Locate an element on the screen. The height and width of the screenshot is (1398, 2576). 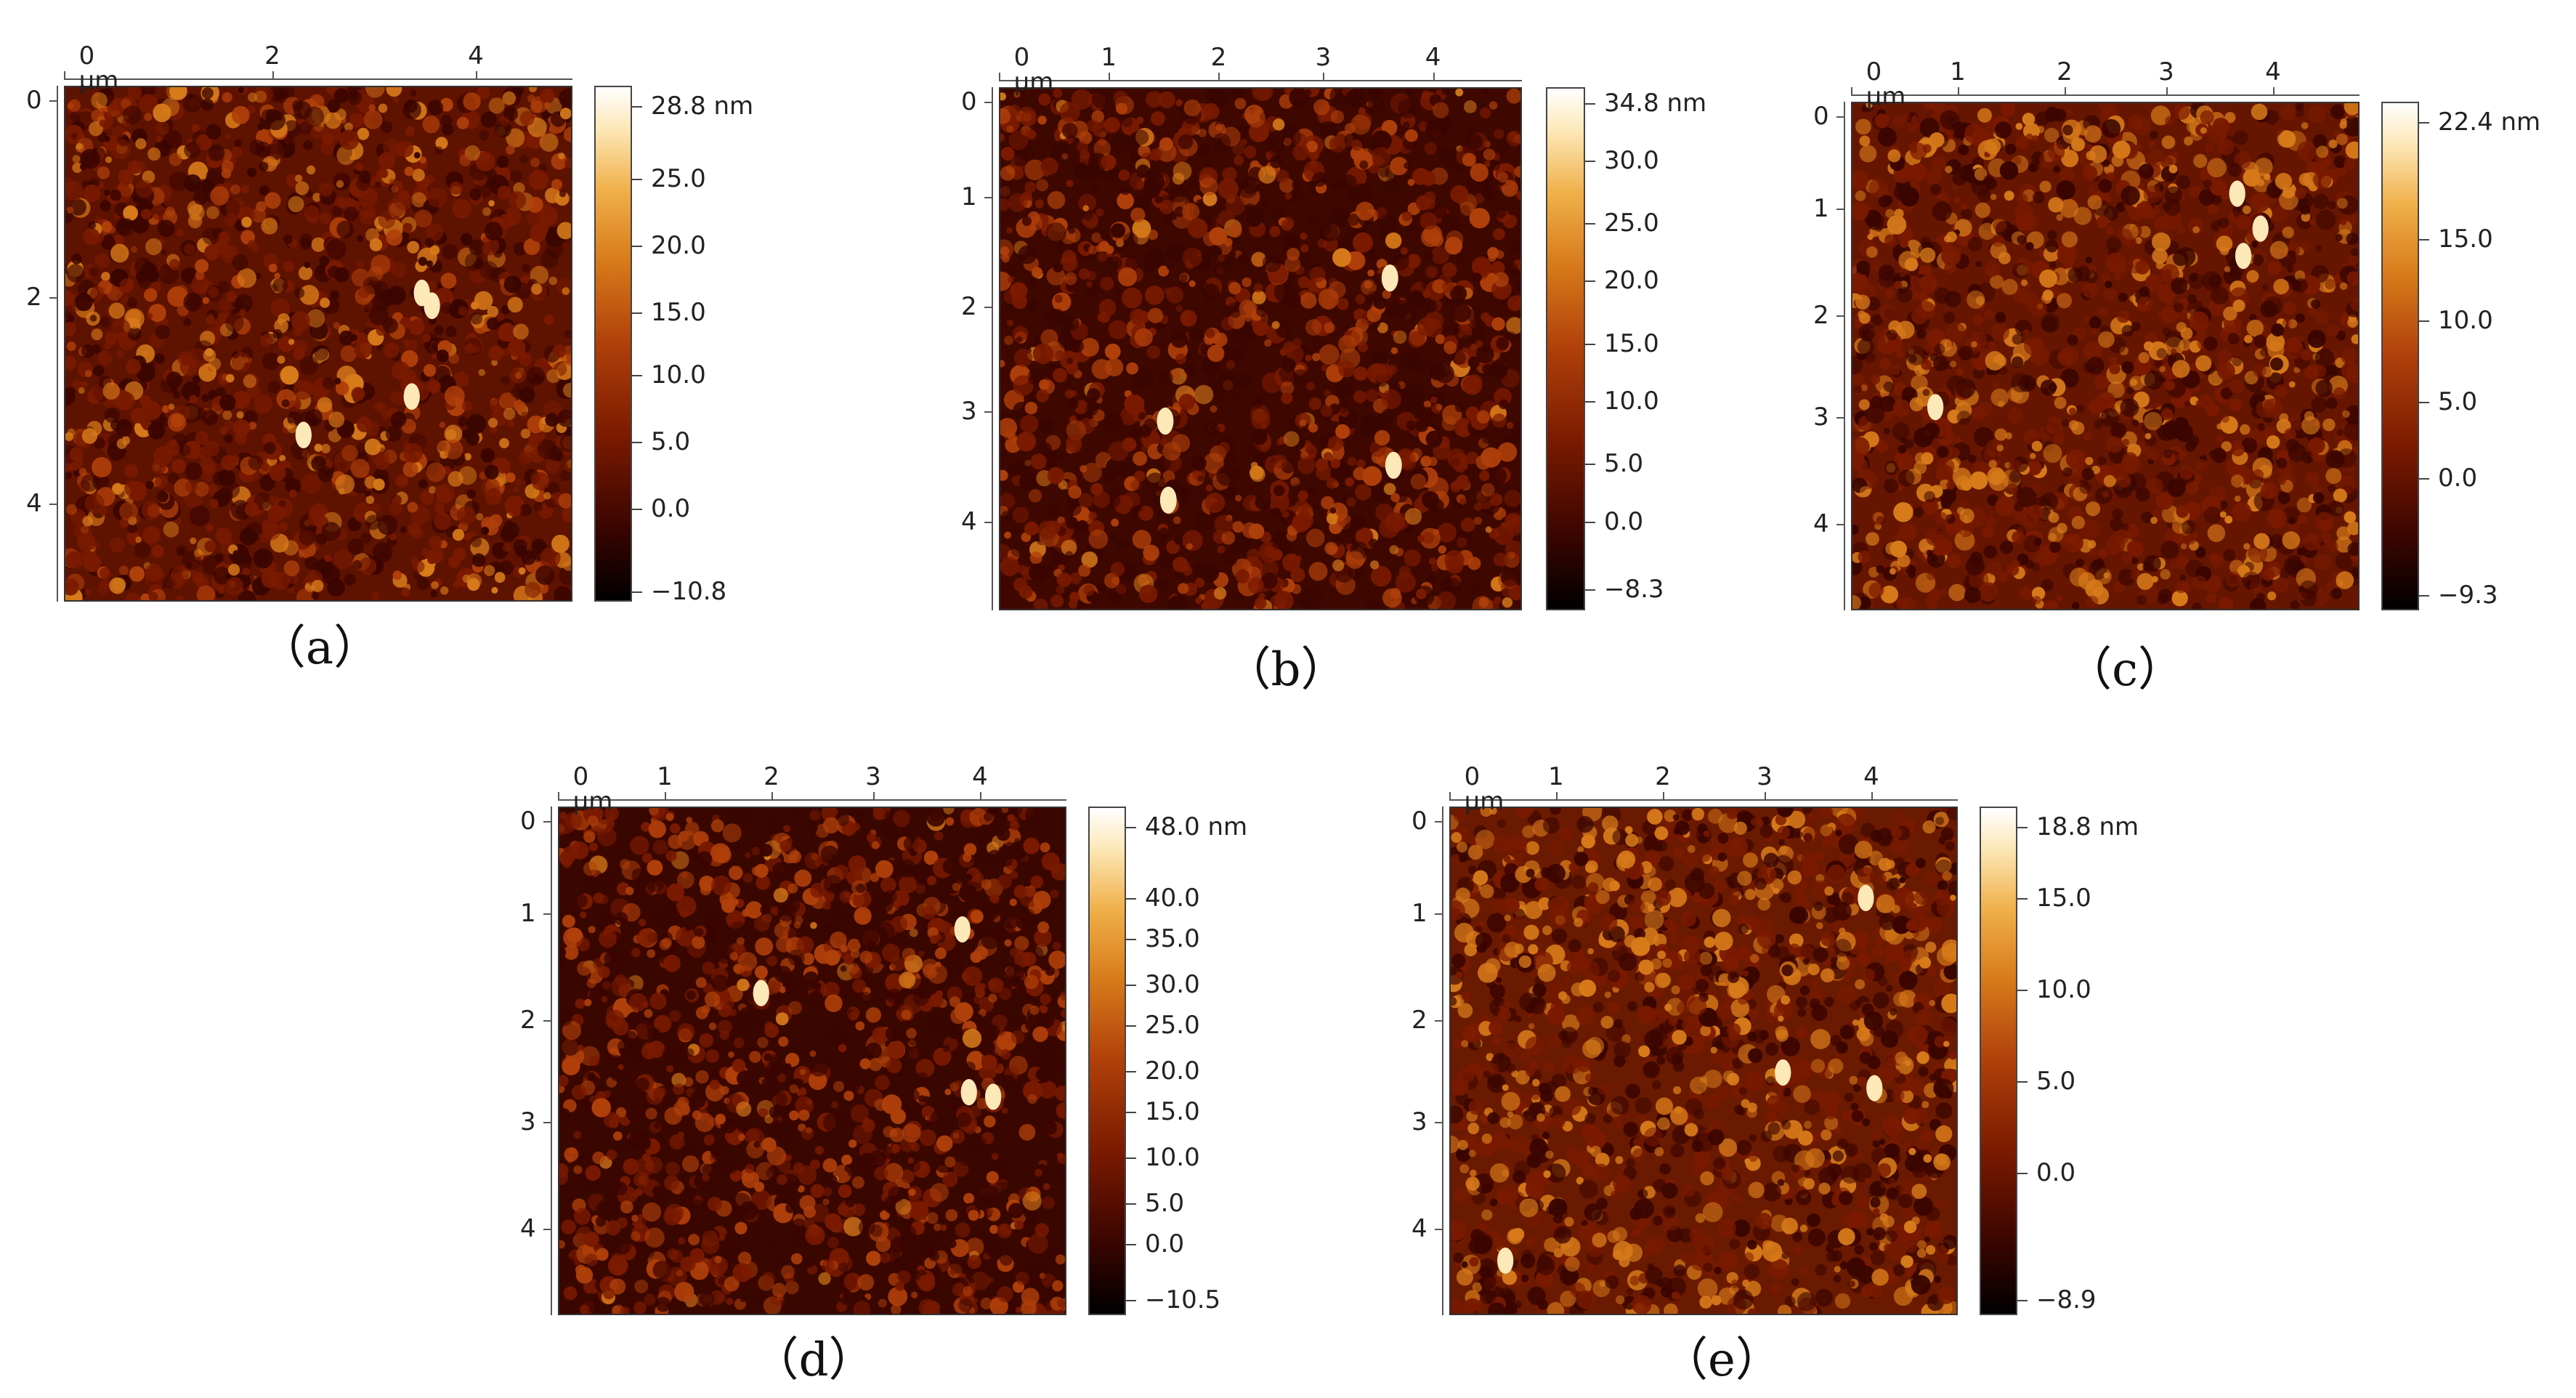
colorbar-label: 22.4 nm is located at coordinates (2489, 122).